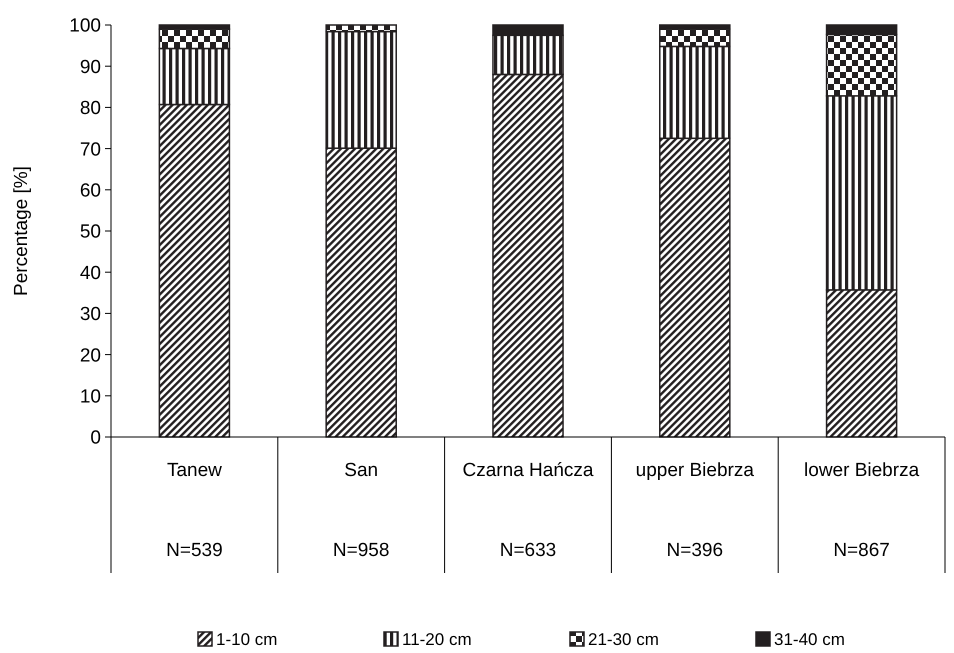  I want to click on x-tick-label: upper Biebrza, so click(695, 470).